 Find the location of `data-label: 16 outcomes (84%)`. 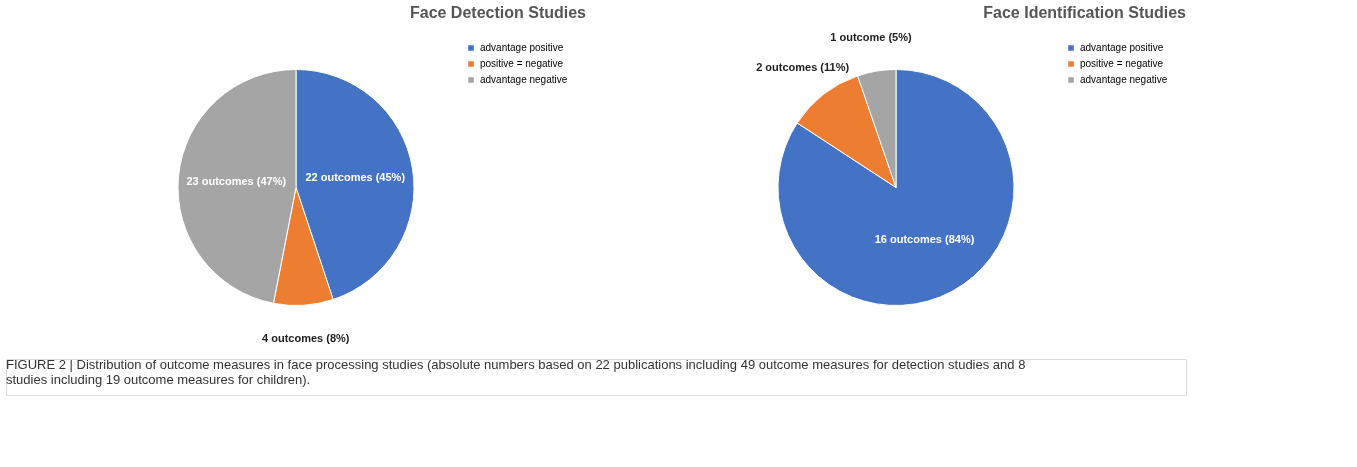

data-label: 16 outcomes (84%) is located at coordinates (924, 239).